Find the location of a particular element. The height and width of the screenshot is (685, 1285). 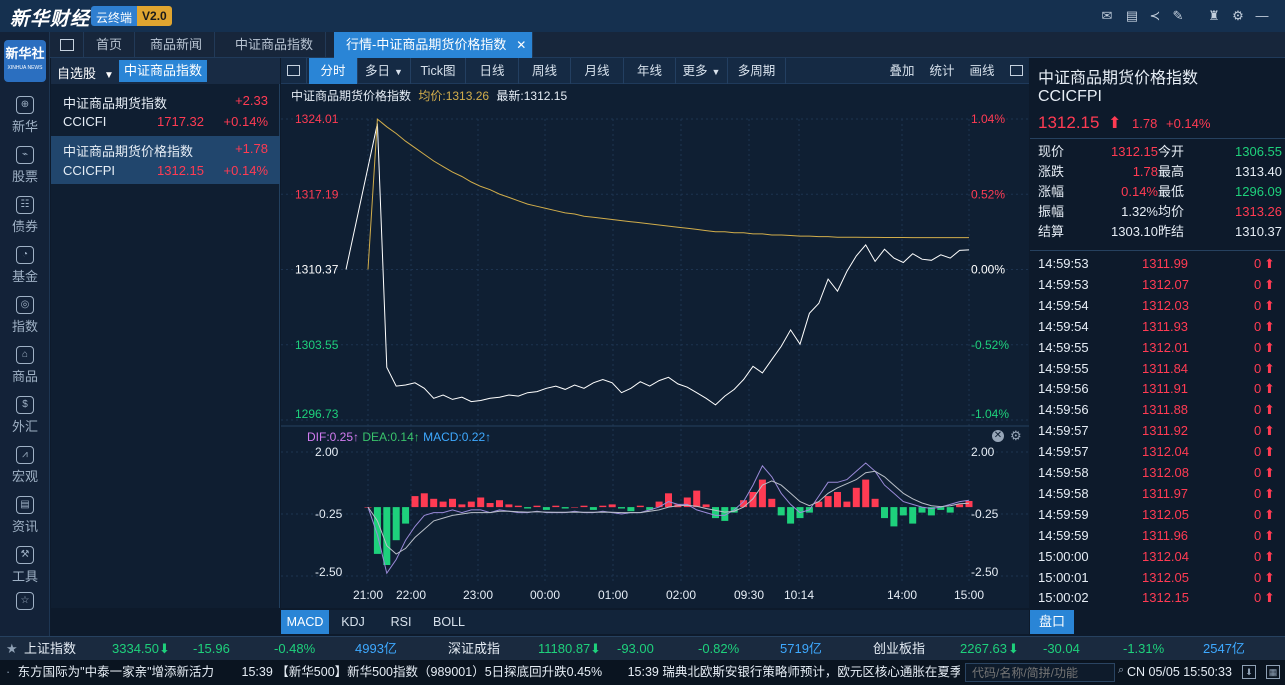

btn-yearly: 年线 is located at coordinates (650, 71).